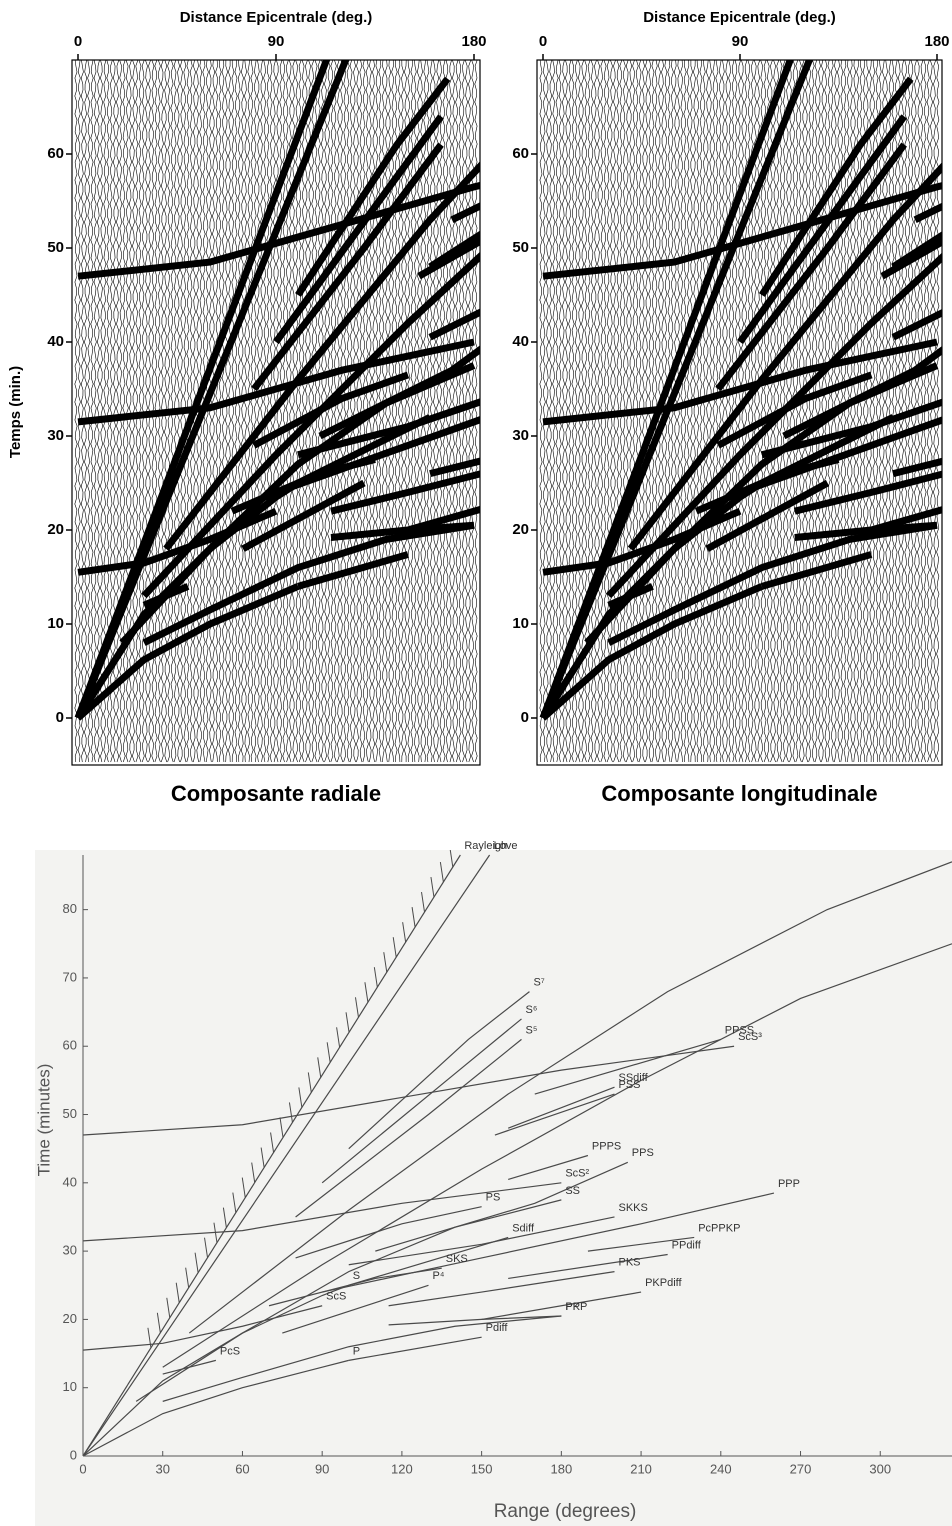  Describe the element at coordinates (577, 1174) in the screenshot. I see `curve-label: ScS²` at that location.